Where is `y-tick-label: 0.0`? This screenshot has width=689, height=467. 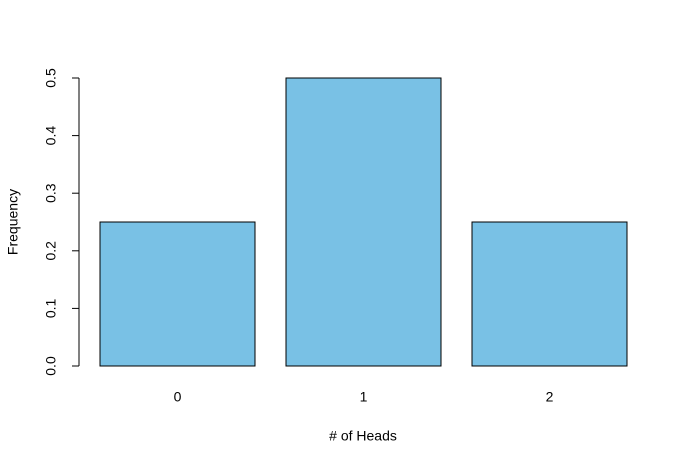 y-tick-label: 0.0 is located at coordinates (51, 366).